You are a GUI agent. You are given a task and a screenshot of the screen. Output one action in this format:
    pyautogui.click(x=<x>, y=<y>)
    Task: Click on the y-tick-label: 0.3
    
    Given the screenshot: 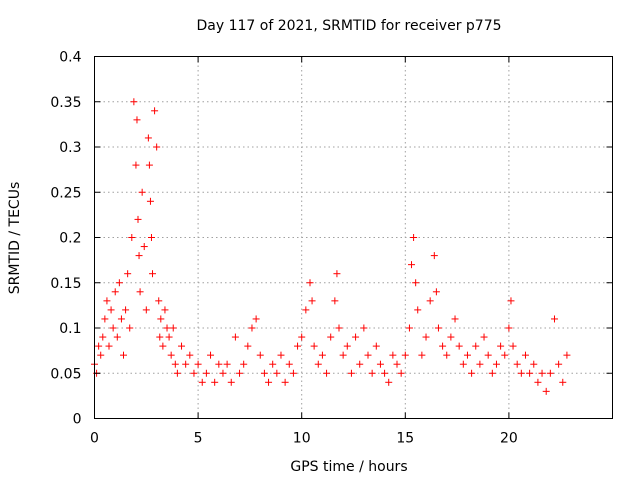 What is the action you would take?
    pyautogui.click(x=70, y=148)
    